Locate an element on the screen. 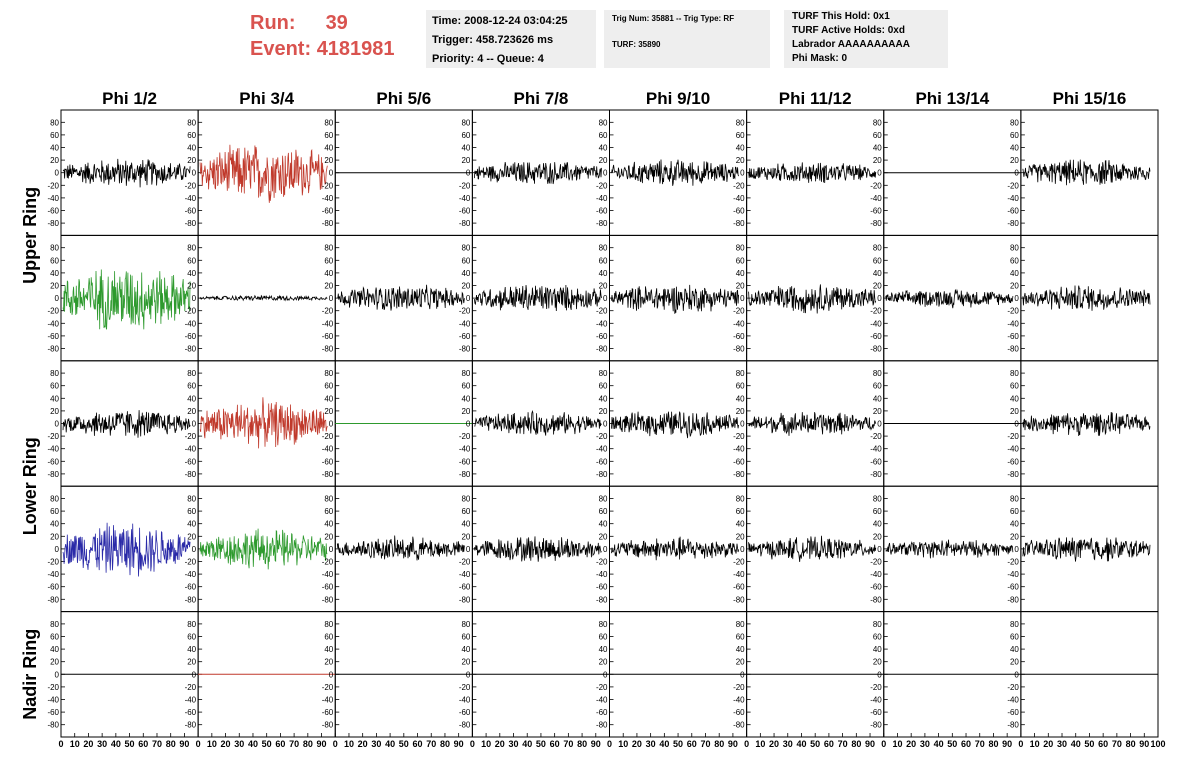  panel-r2-c1: 80 60 40 20 0 -20 -40 -60 -80 is located at coordinates (260, 423).